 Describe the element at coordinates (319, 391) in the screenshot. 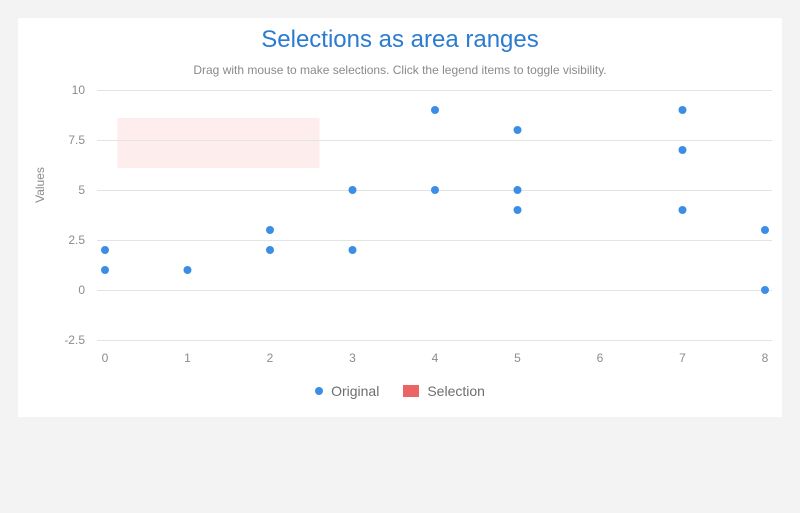

I see `legend-marker-original` at that location.